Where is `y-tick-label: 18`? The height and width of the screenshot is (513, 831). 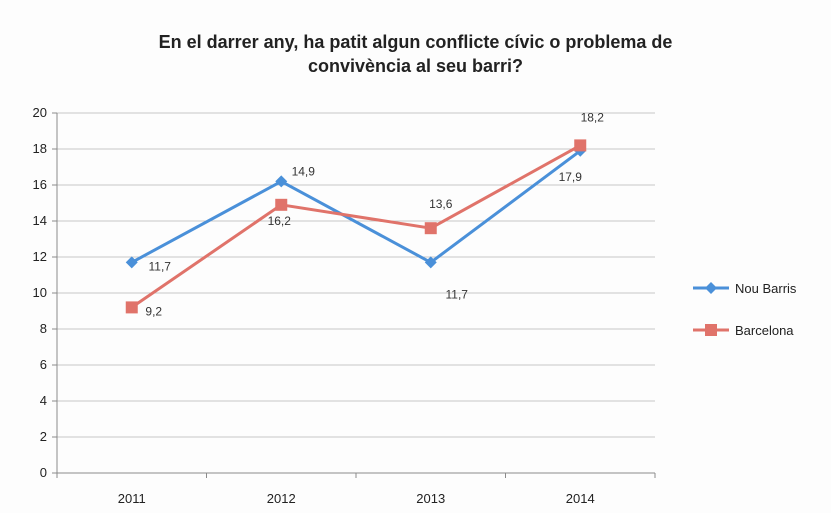
y-tick-label: 18 is located at coordinates (40, 148).